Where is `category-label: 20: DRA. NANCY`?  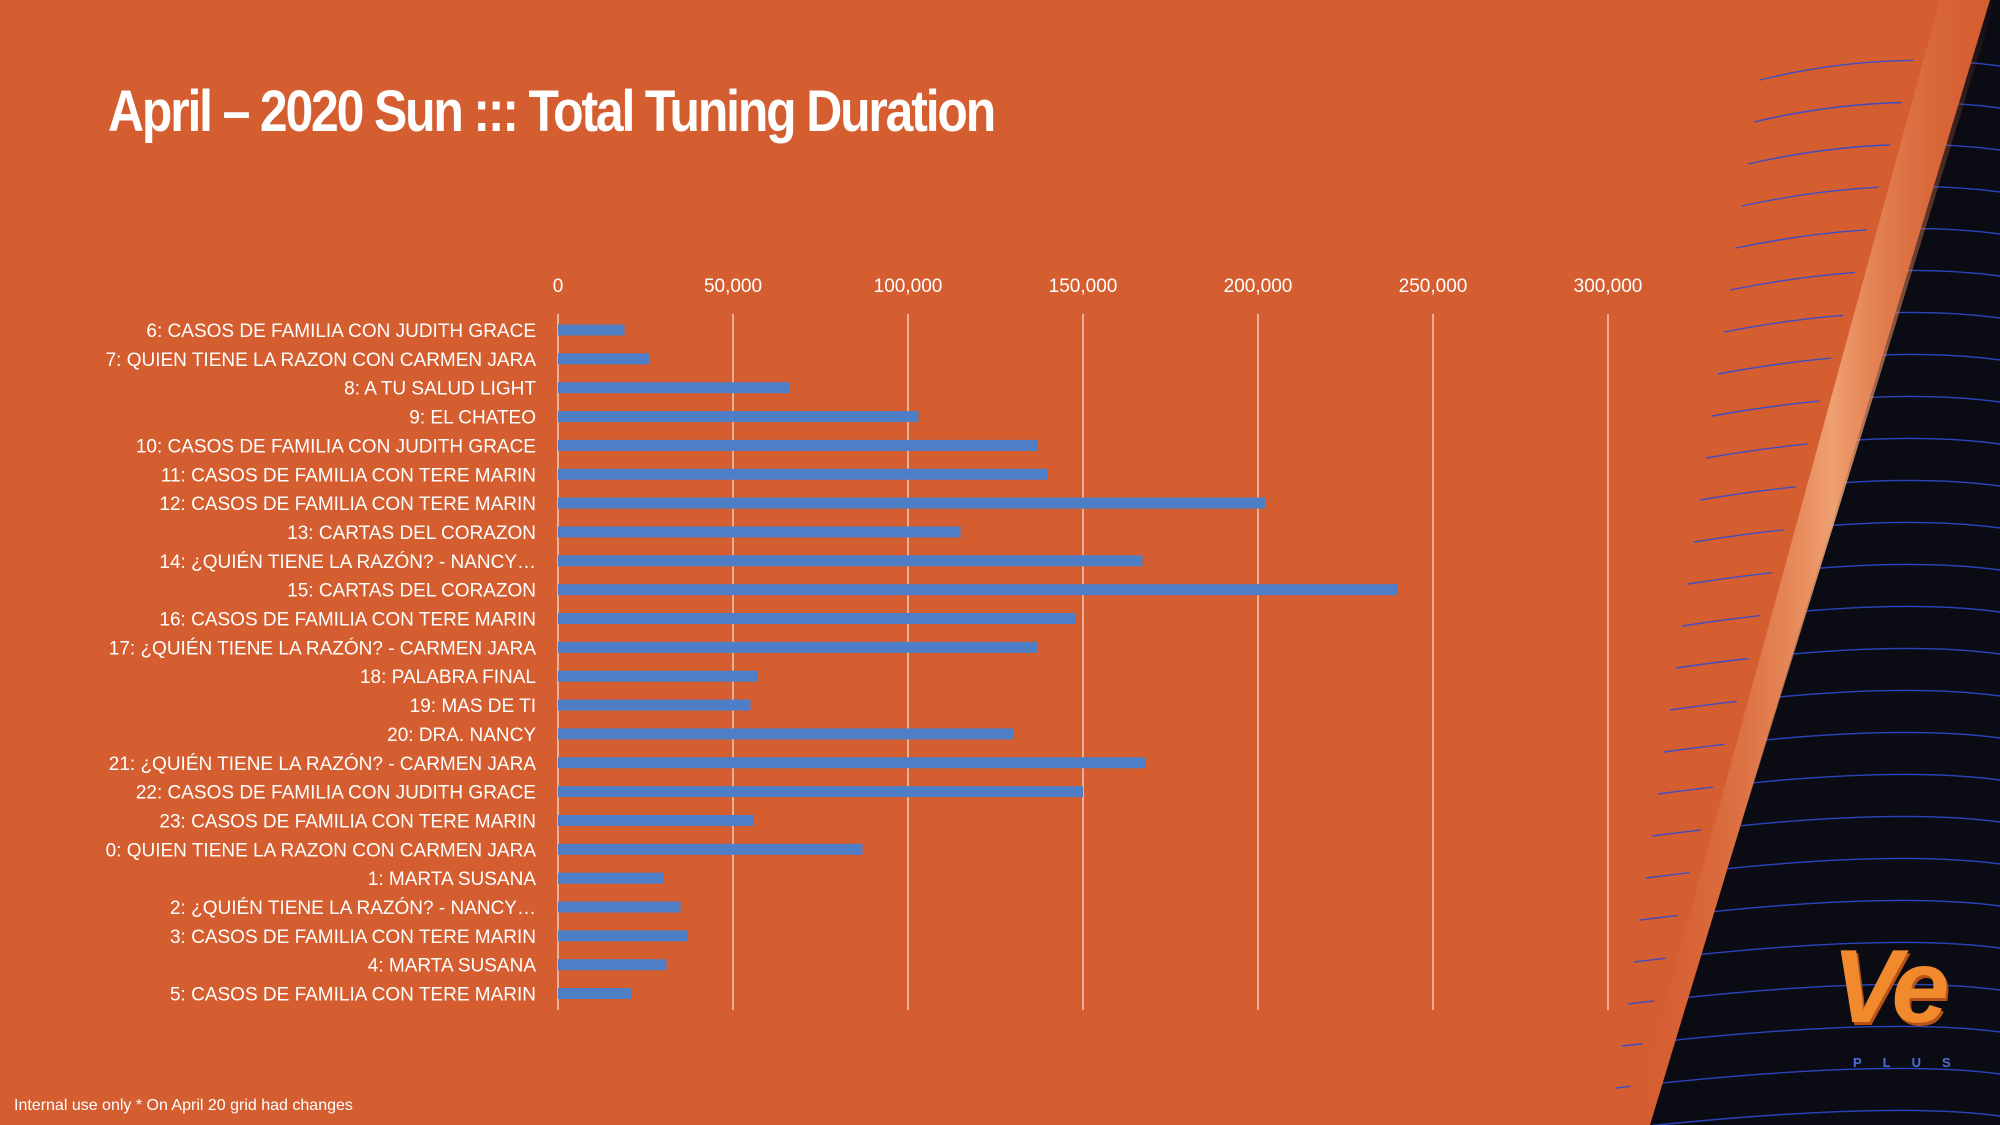 category-label: 20: DRA. NANCY is located at coordinates (461, 735).